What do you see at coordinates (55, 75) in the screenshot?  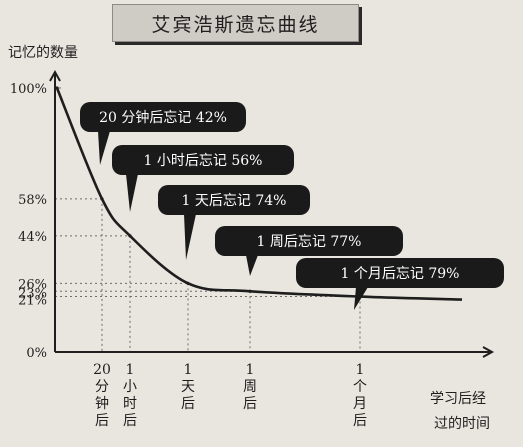 I see `y-axis-arrow` at bounding box center [55, 75].